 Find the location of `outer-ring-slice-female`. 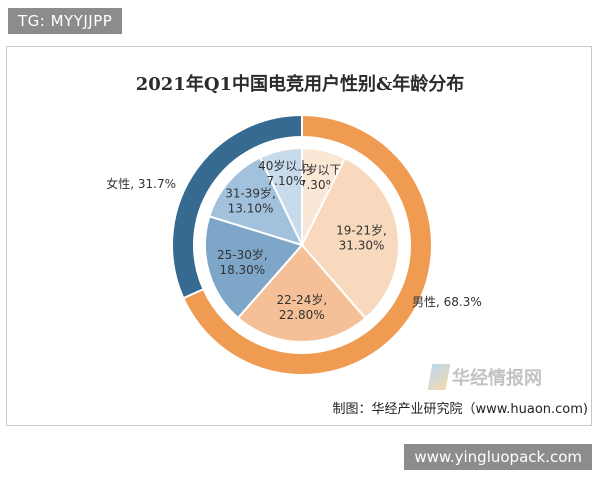

outer-ring-slice-female is located at coordinates (237, 206).